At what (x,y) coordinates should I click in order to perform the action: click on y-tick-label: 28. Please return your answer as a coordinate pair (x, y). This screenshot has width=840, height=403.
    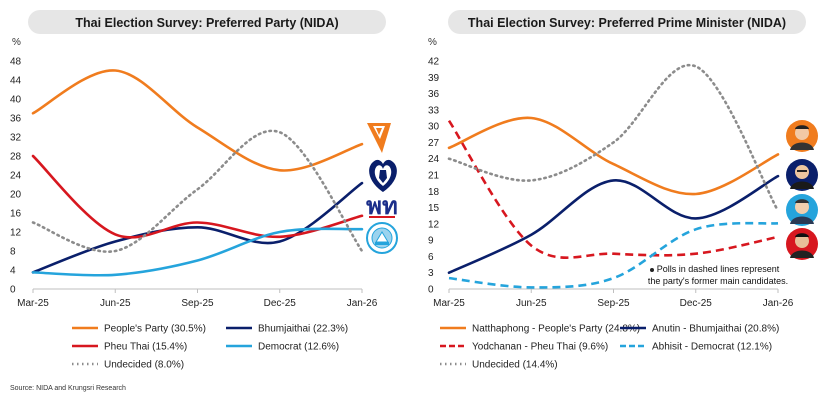
    Looking at the image, I should click on (16, 157).